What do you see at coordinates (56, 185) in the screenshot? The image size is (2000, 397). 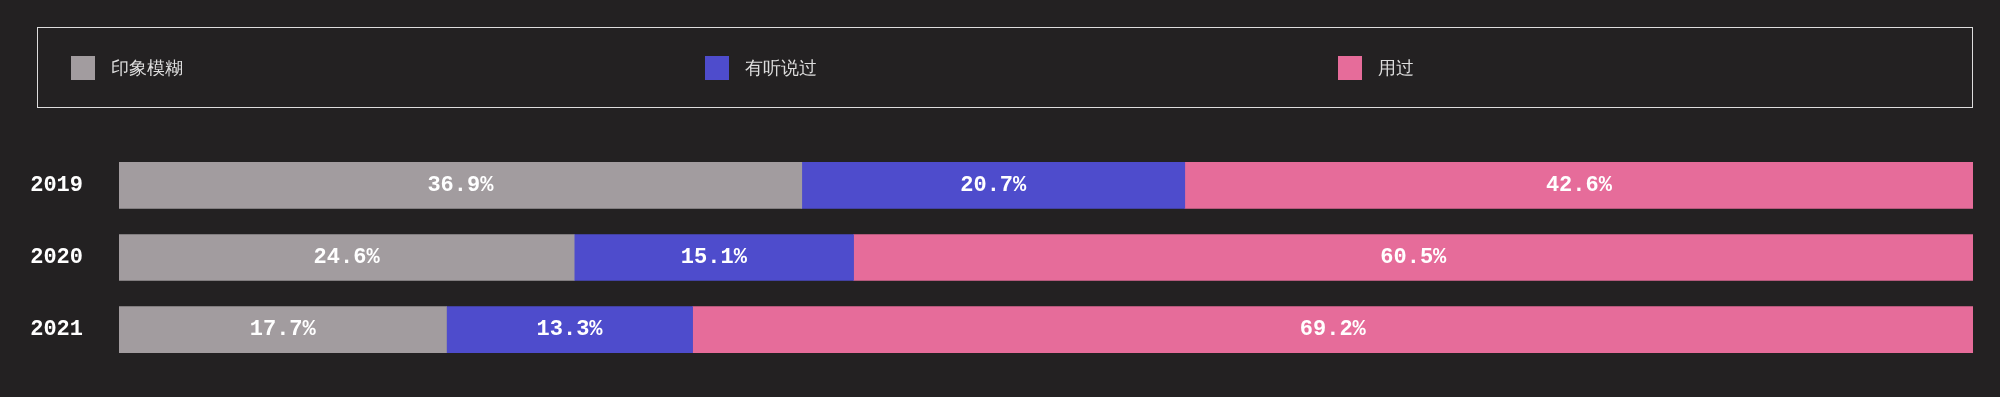 I see `y-tick-label: 2019` at bounding box center [56, 185].